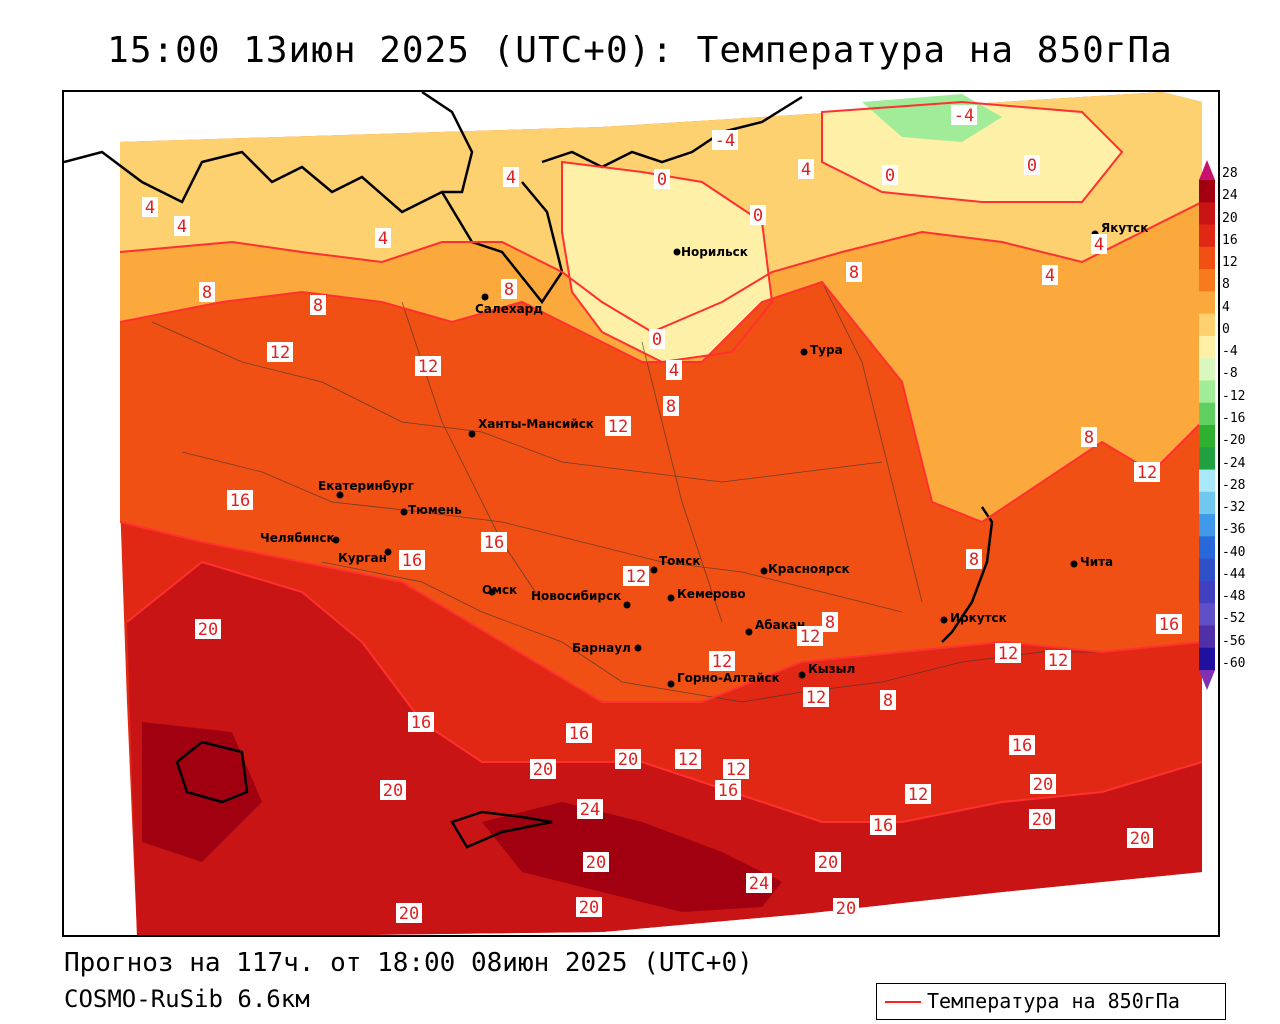 The image size is (1280, 1024). I want to click on colorbar-bottom-arrow, so click(1207, 680).